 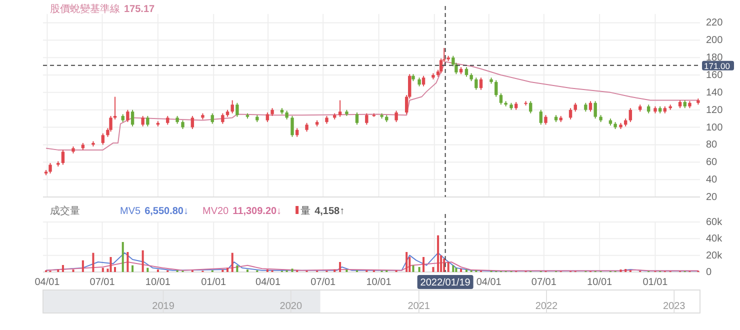 I want to click on text: 4,158↑, so click(x=329, y=211).